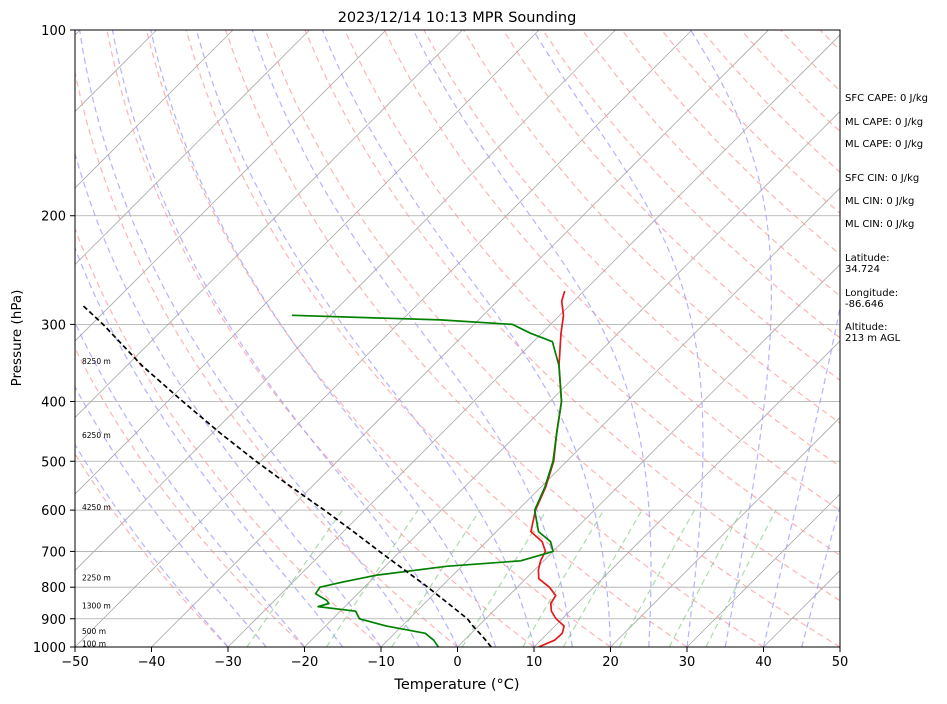  Describe the element at coordinates (53, 552) in the screenshot. I see `y-tick-label: 700` at that location.